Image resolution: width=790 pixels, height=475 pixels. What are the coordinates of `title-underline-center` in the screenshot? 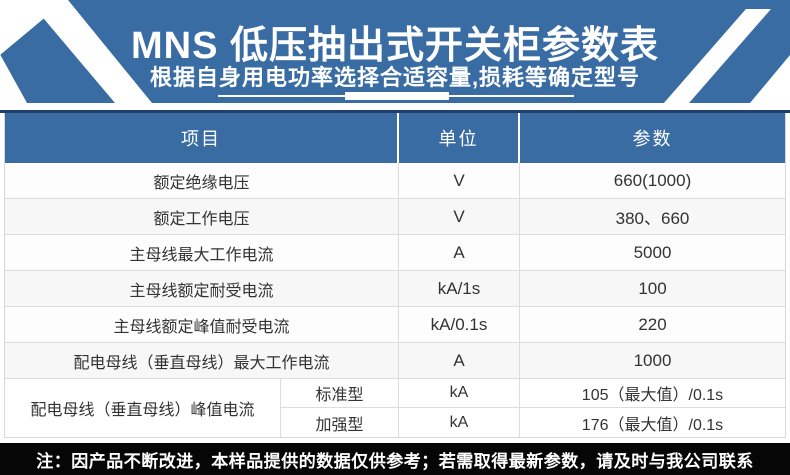 It's located at (397, 96).